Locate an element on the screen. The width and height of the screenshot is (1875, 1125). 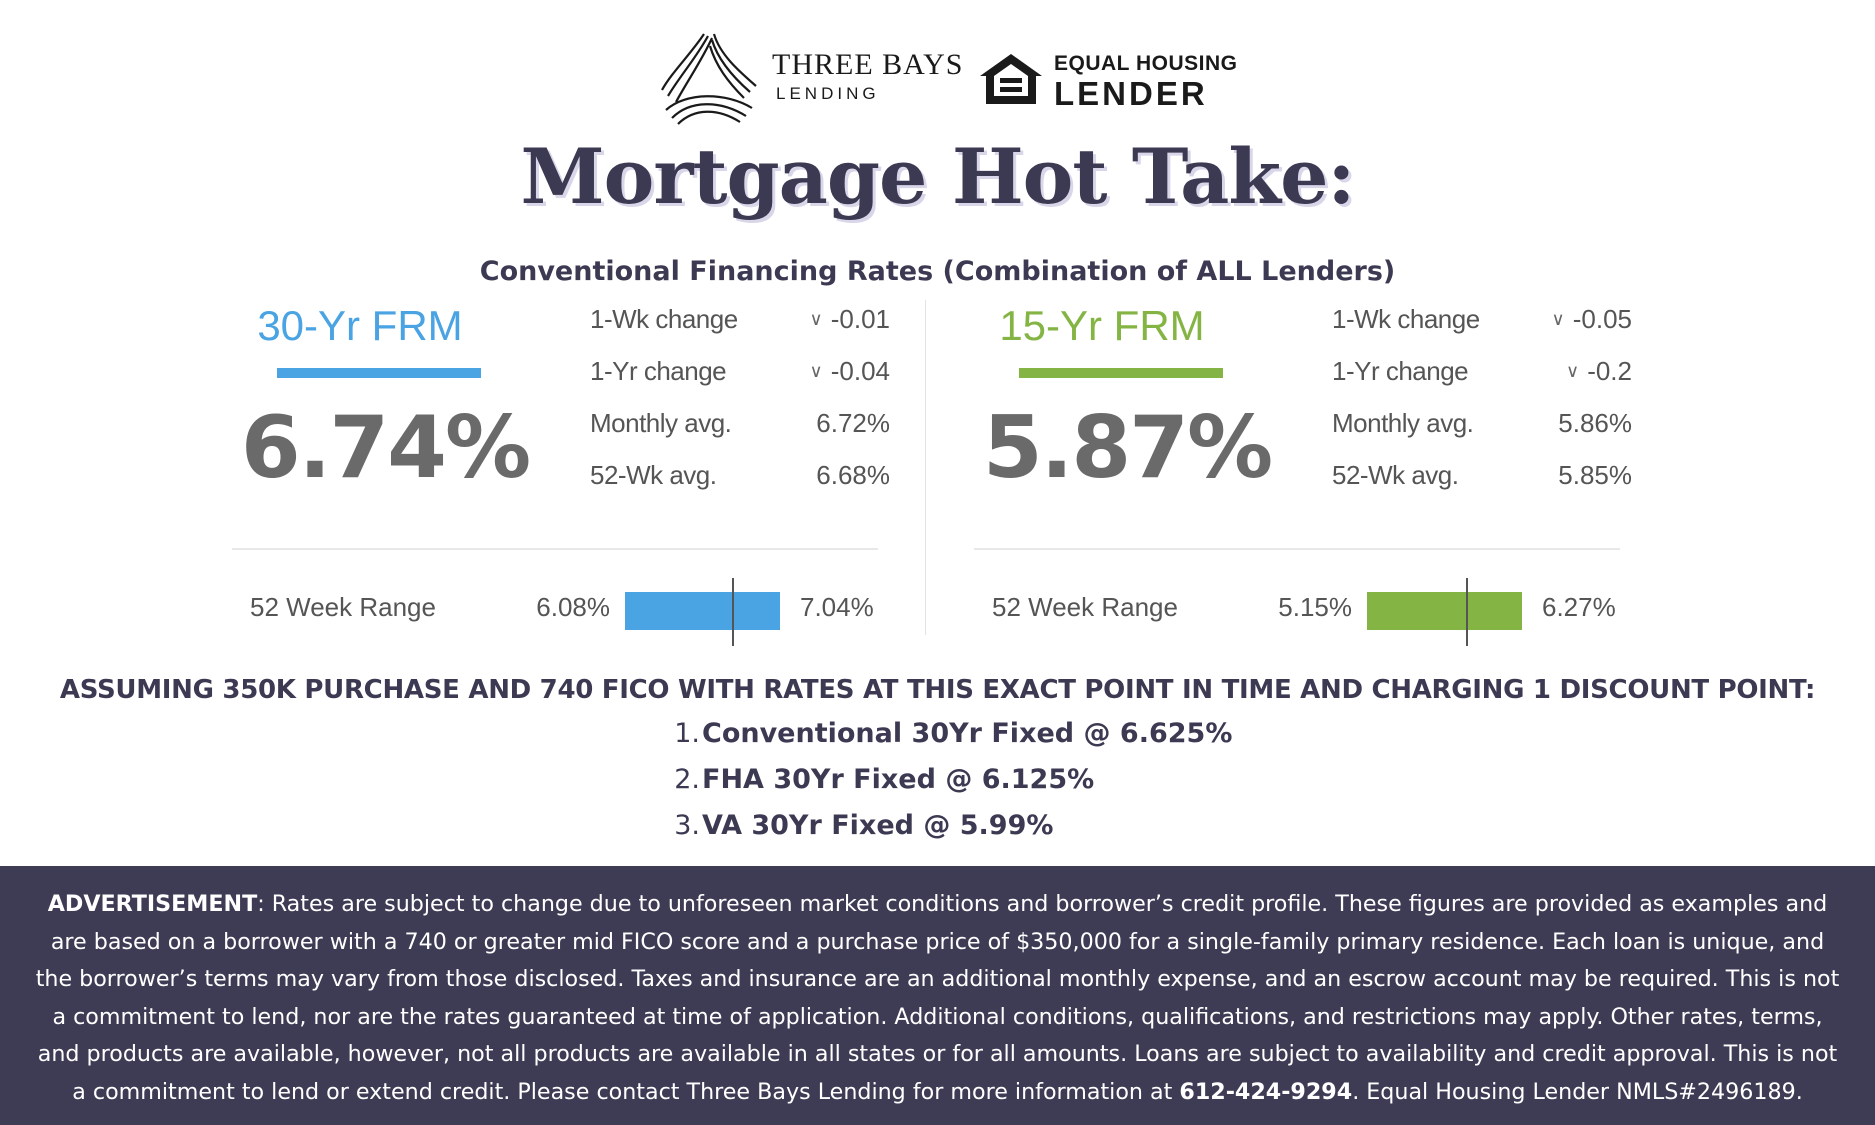
stat-row: 1-Yr change ∨ -0.2 is located at coordinates (1482, 370).